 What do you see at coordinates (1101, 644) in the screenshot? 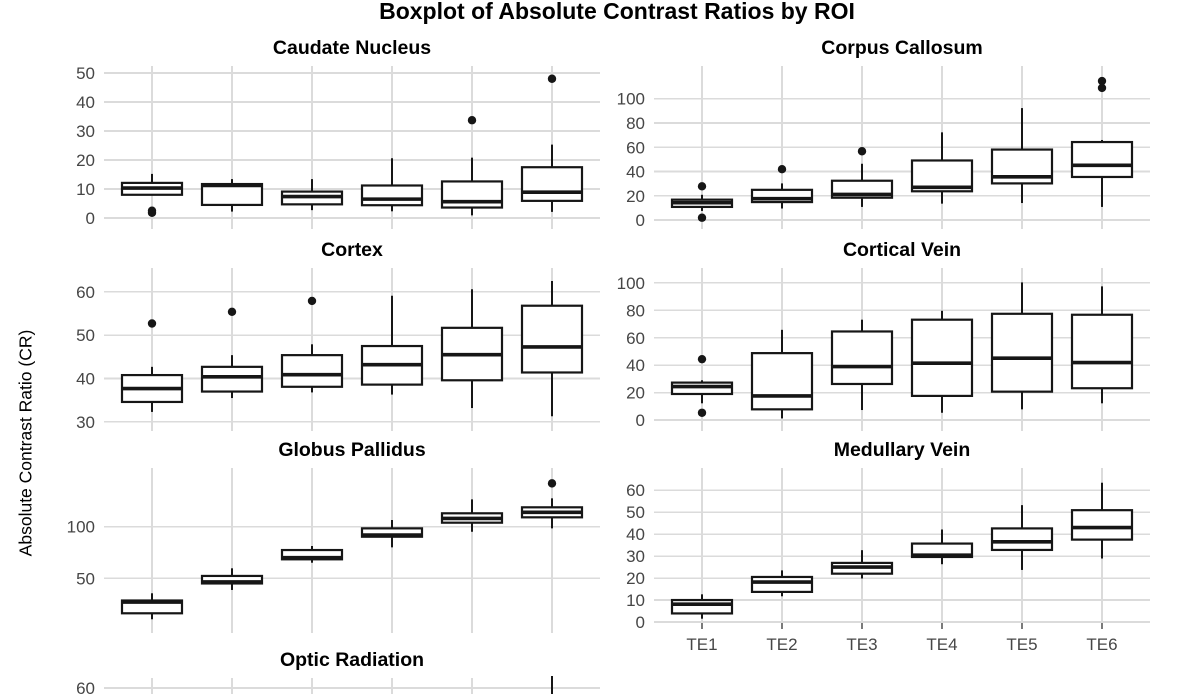
I see `x-tick-label: TE6` at bounding box center [1101, 644].